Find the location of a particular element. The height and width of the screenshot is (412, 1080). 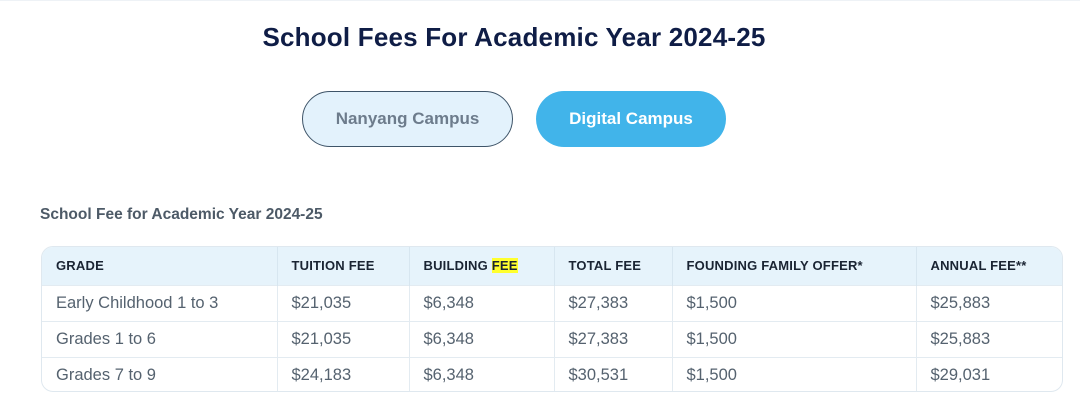

tab-nanyang-campus-label: Nanyang Campus is located at coordinates (407, 118).